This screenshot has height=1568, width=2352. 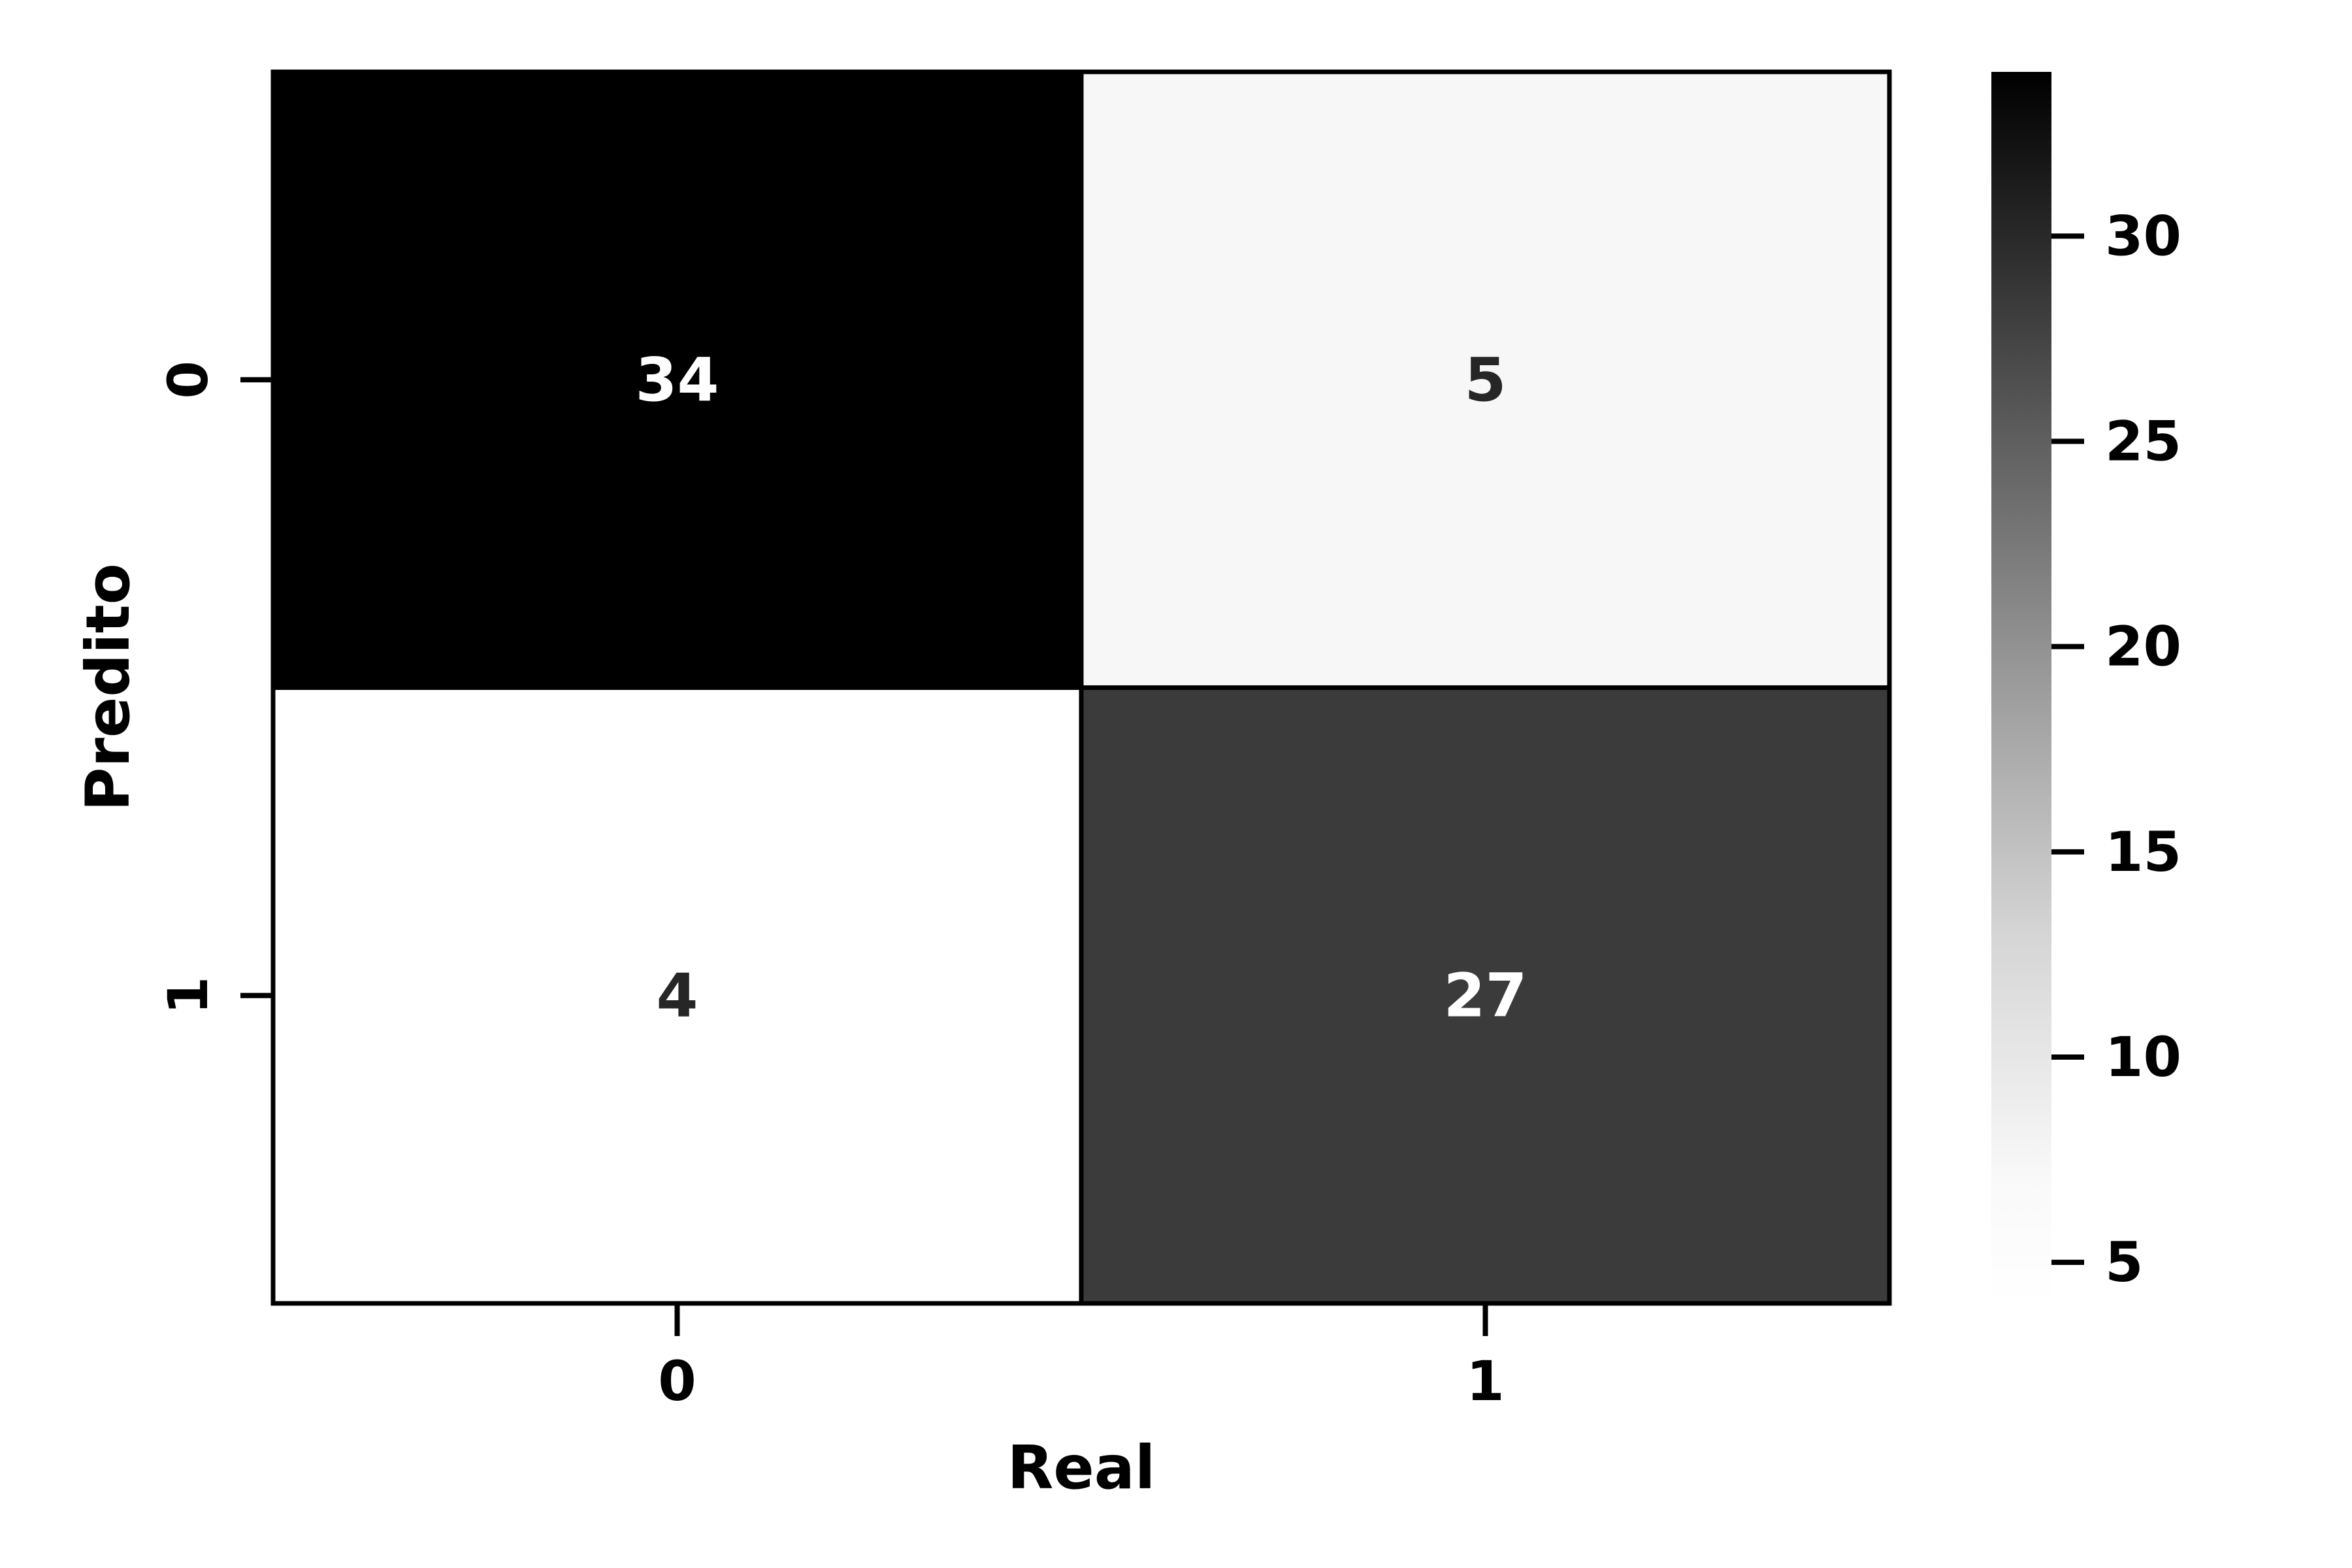 I want to click on cell-annotation-1-1: 27, so click(x=1485, y=995).